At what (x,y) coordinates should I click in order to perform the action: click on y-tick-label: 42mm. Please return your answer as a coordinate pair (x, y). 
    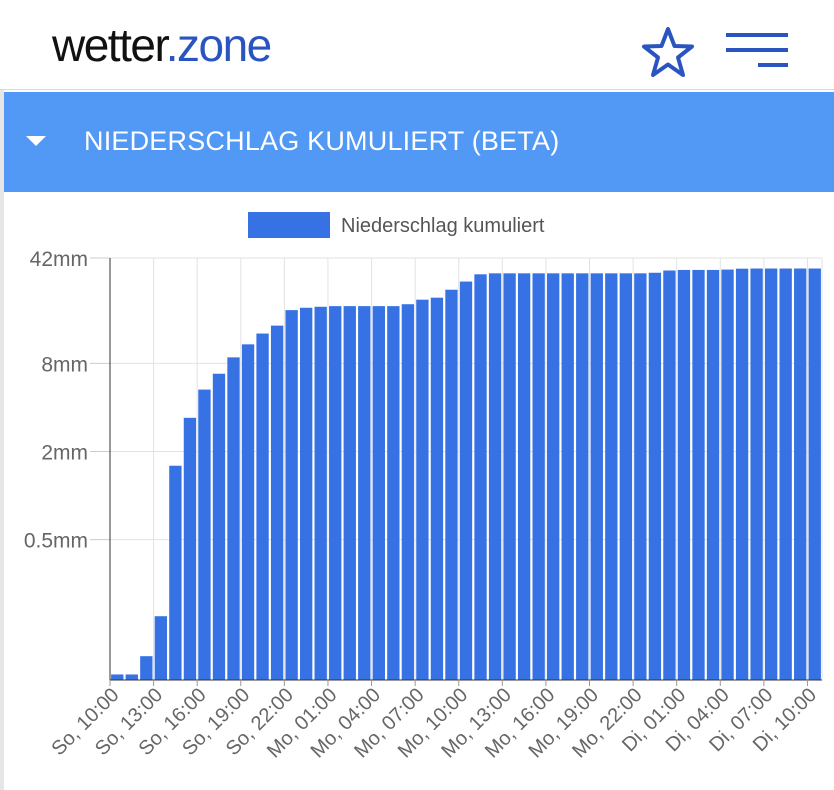
    Looking at the image, I should click on (59, 259).